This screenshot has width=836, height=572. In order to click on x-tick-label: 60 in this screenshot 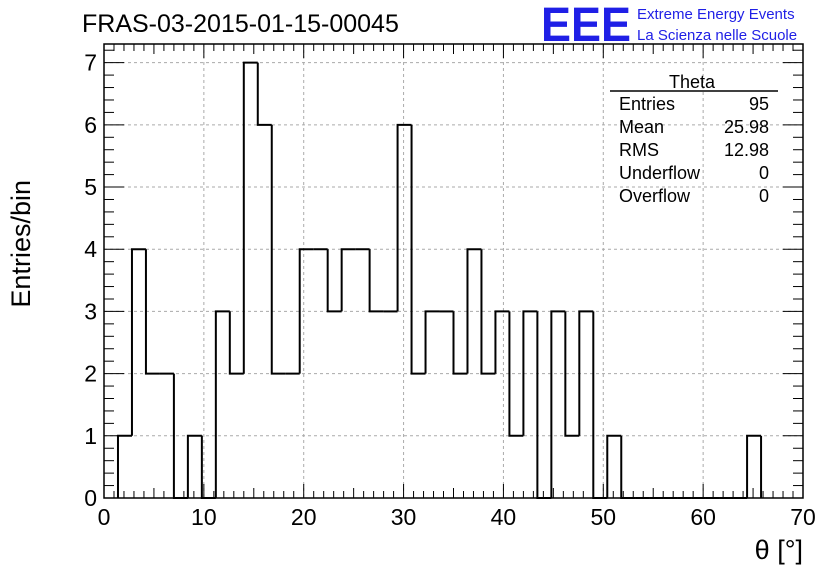, I will do `click(703, 517)`.